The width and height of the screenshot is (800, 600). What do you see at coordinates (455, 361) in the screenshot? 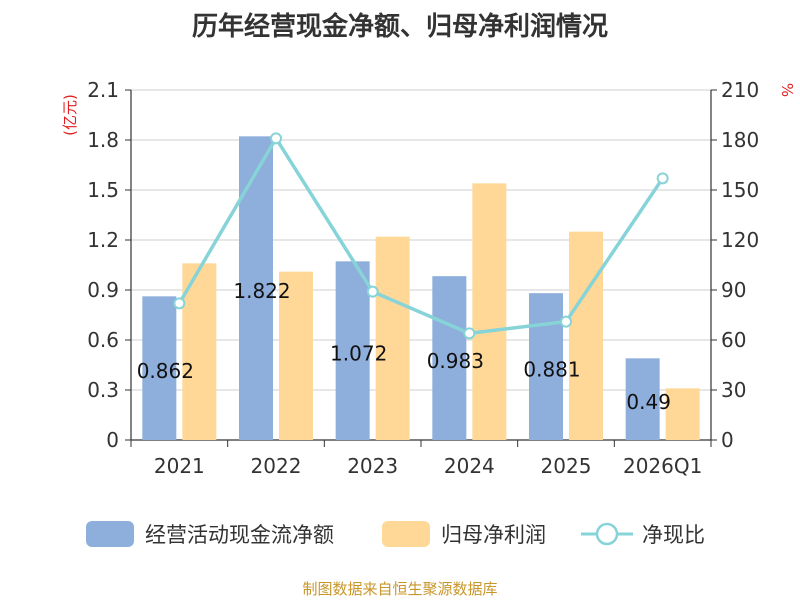
I see `cashflow-data-label: 0.983` at bounding box center [455, 361].